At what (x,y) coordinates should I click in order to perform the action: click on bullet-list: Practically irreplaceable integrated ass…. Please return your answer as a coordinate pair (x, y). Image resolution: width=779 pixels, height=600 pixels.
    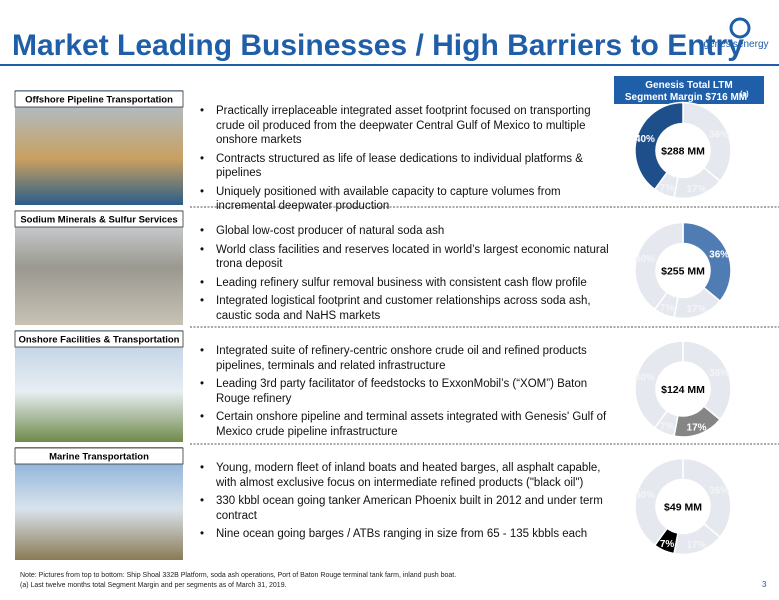
    Looking at the image, I should click on (405, 161).